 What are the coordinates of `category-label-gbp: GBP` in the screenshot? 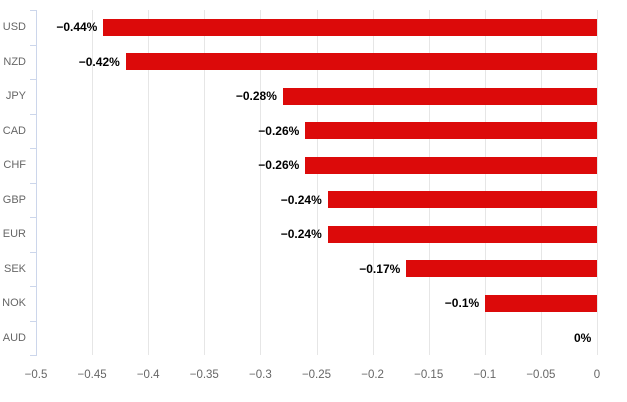 It's located at (14, 199).